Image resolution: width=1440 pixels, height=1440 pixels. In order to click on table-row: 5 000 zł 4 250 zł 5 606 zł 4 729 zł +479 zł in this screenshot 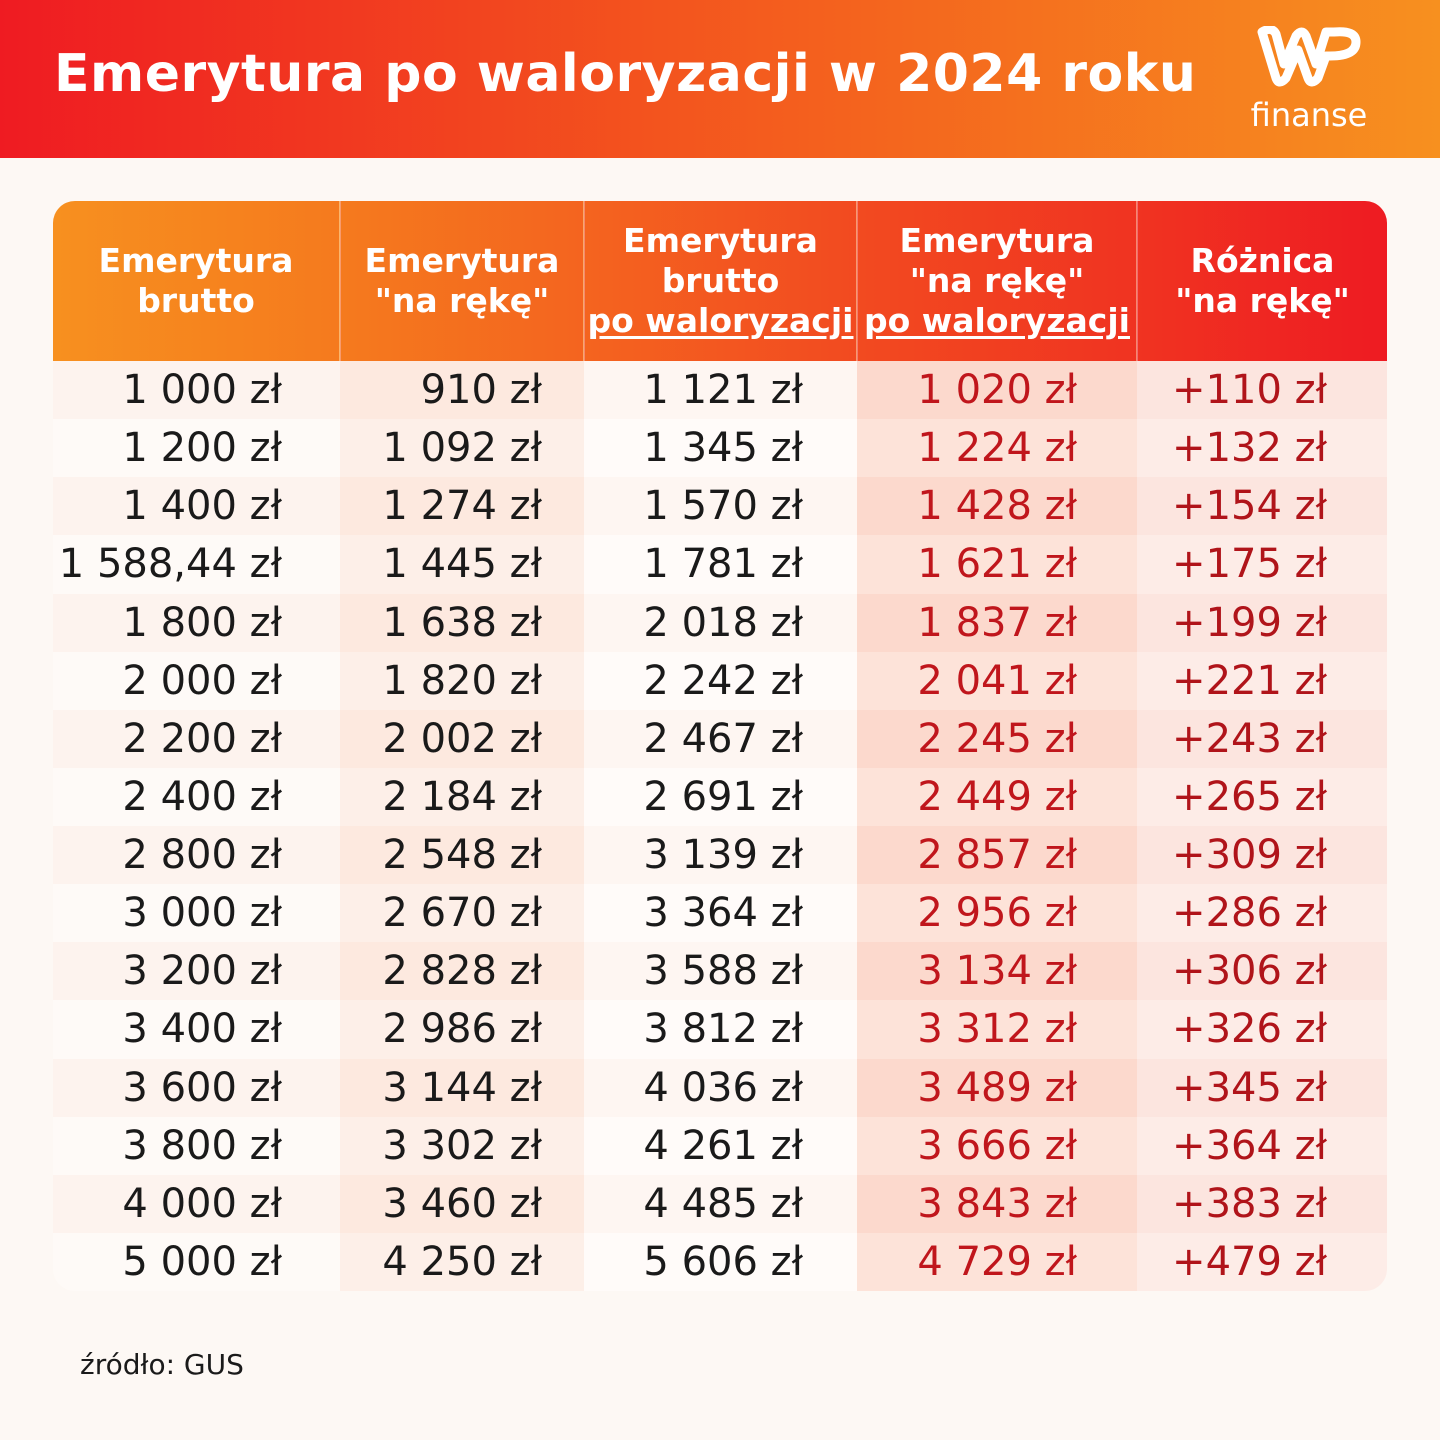, I will do `click(720, 1261)`.